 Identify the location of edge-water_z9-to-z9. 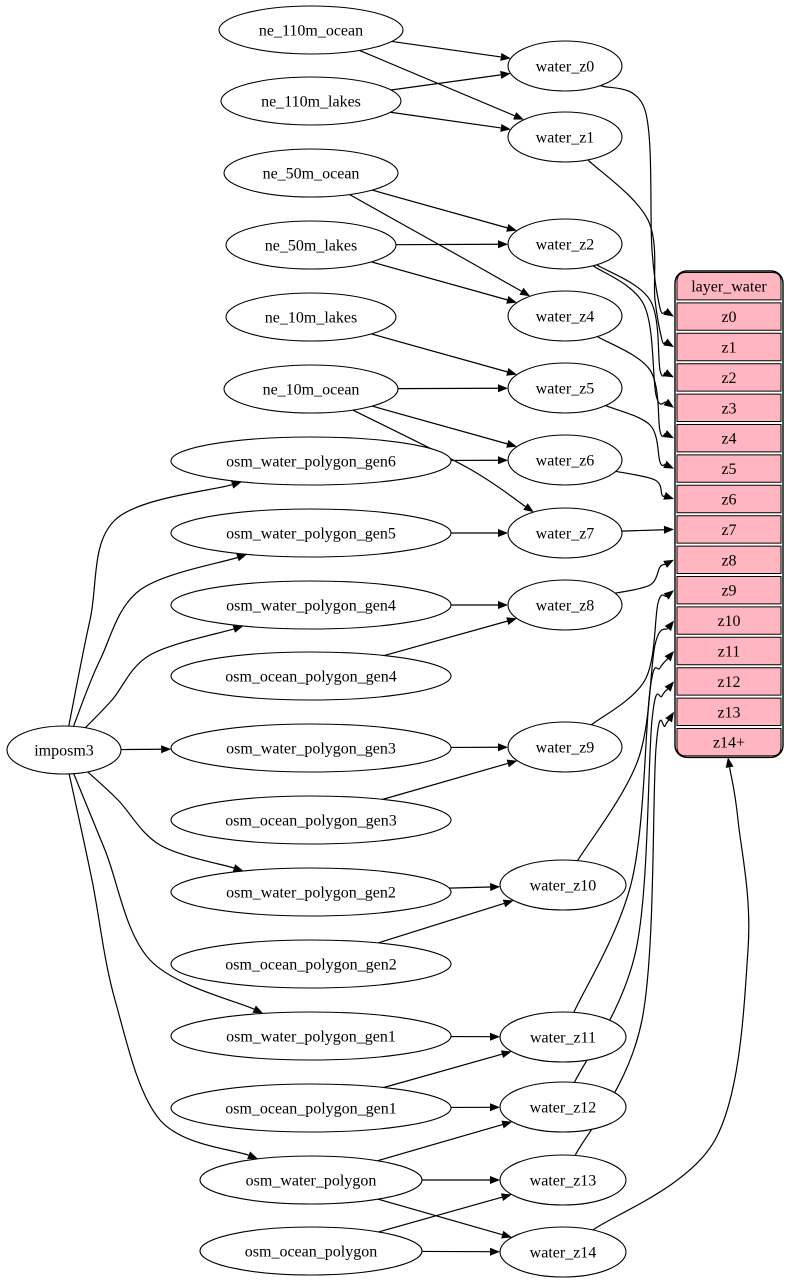
(629, 660).